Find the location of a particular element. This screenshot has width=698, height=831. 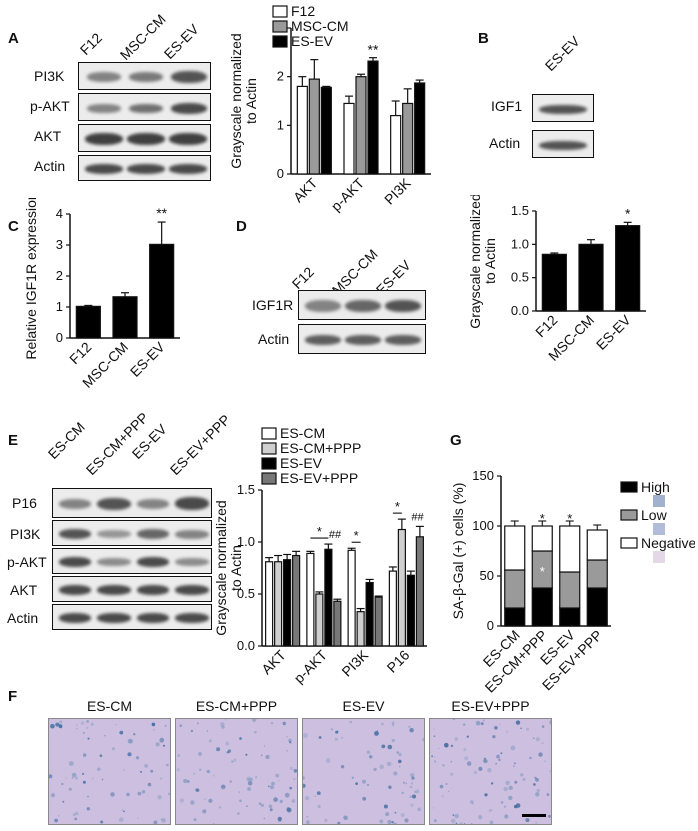

legend-label: ES-EV is located at coordinates (312, 41).